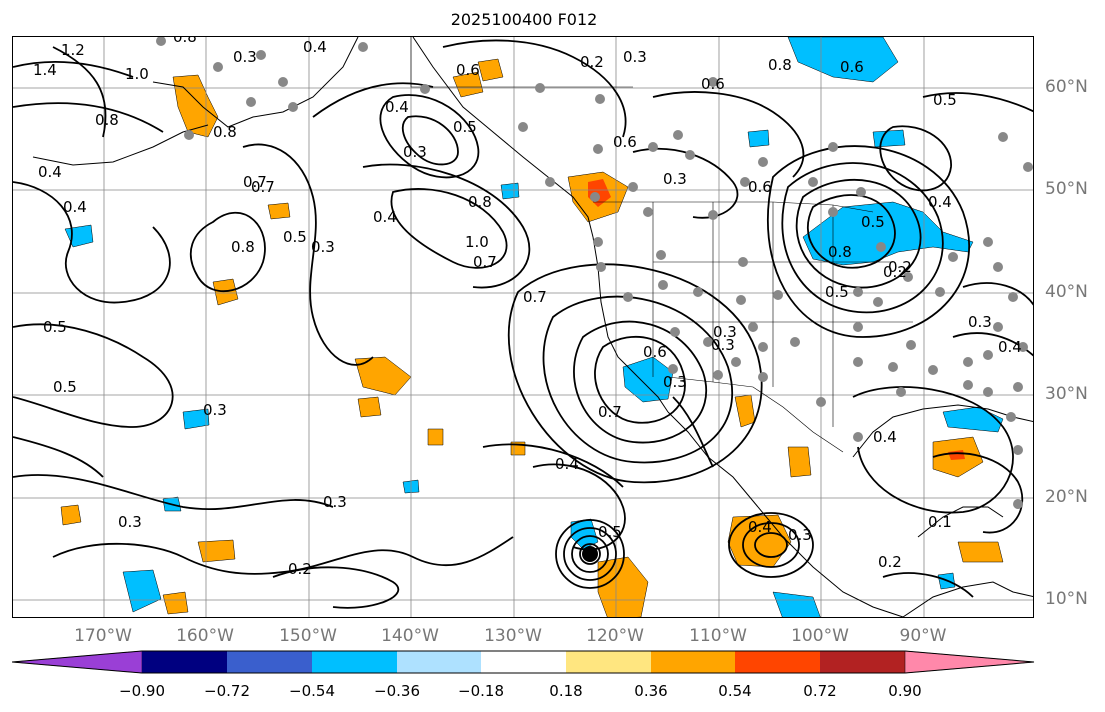  Describe the element at coordinates (820, 691) in the screenshot. I see `colorbar-tick-label: 0.72` at that location.